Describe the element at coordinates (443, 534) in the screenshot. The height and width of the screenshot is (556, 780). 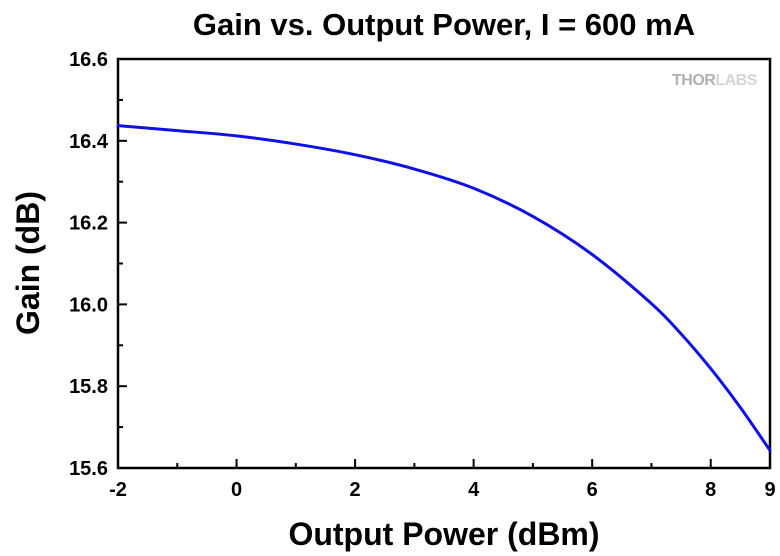
I see `x-axis-label: Output Power (dBm)` at that location.